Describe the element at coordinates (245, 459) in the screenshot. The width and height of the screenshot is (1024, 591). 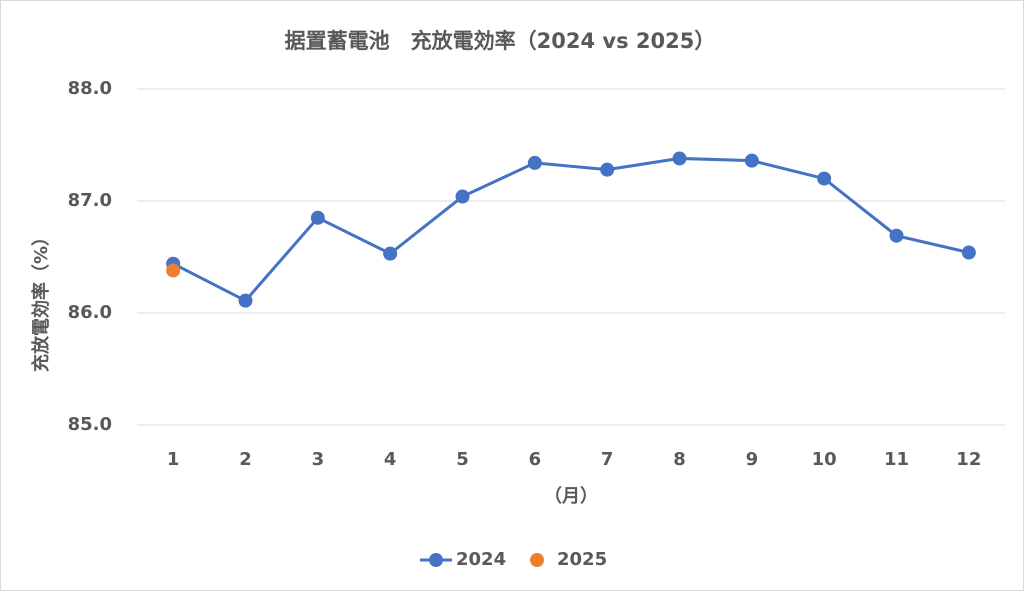
I see `x-tick-label: 2` at that location.